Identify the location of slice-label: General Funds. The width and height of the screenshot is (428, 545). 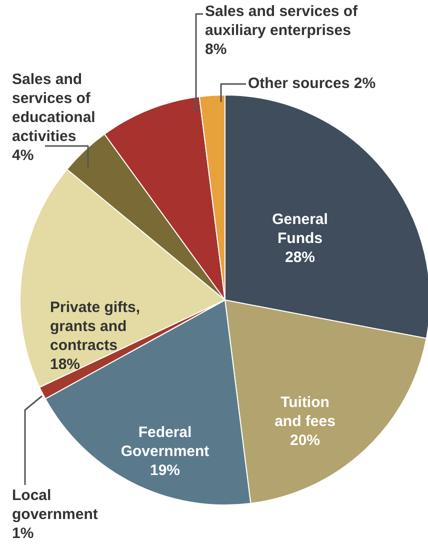
(300, 229).